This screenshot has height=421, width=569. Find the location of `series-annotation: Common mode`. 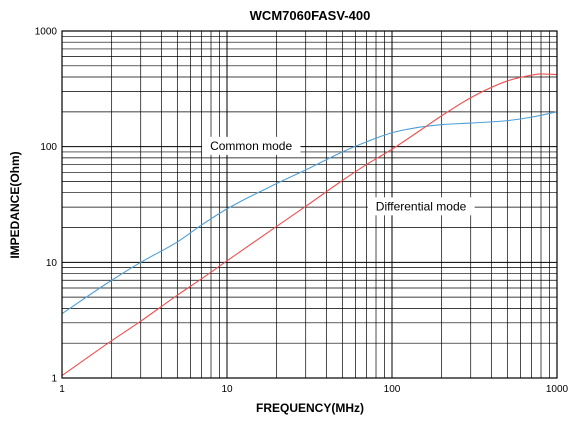

series-annotation: Common mode is located at coordinates (251, 146).